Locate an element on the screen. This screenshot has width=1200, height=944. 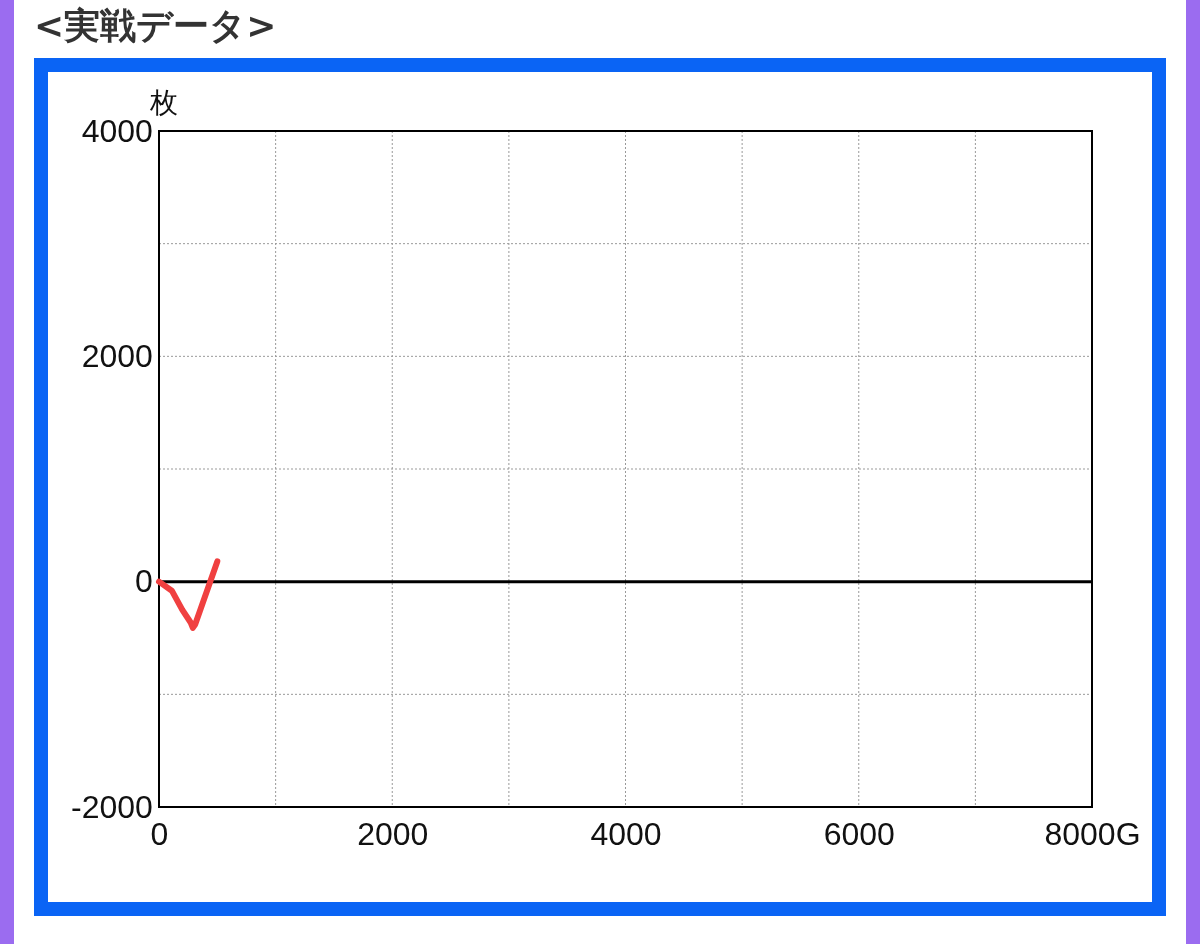
y-tick-label: -2000 is located at coordinates (111, 806).